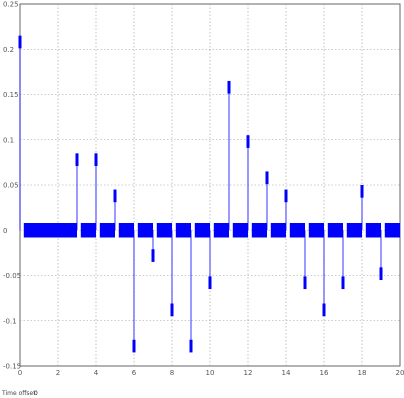  I want to click on x-tick-label: 4, so click(96, 373).